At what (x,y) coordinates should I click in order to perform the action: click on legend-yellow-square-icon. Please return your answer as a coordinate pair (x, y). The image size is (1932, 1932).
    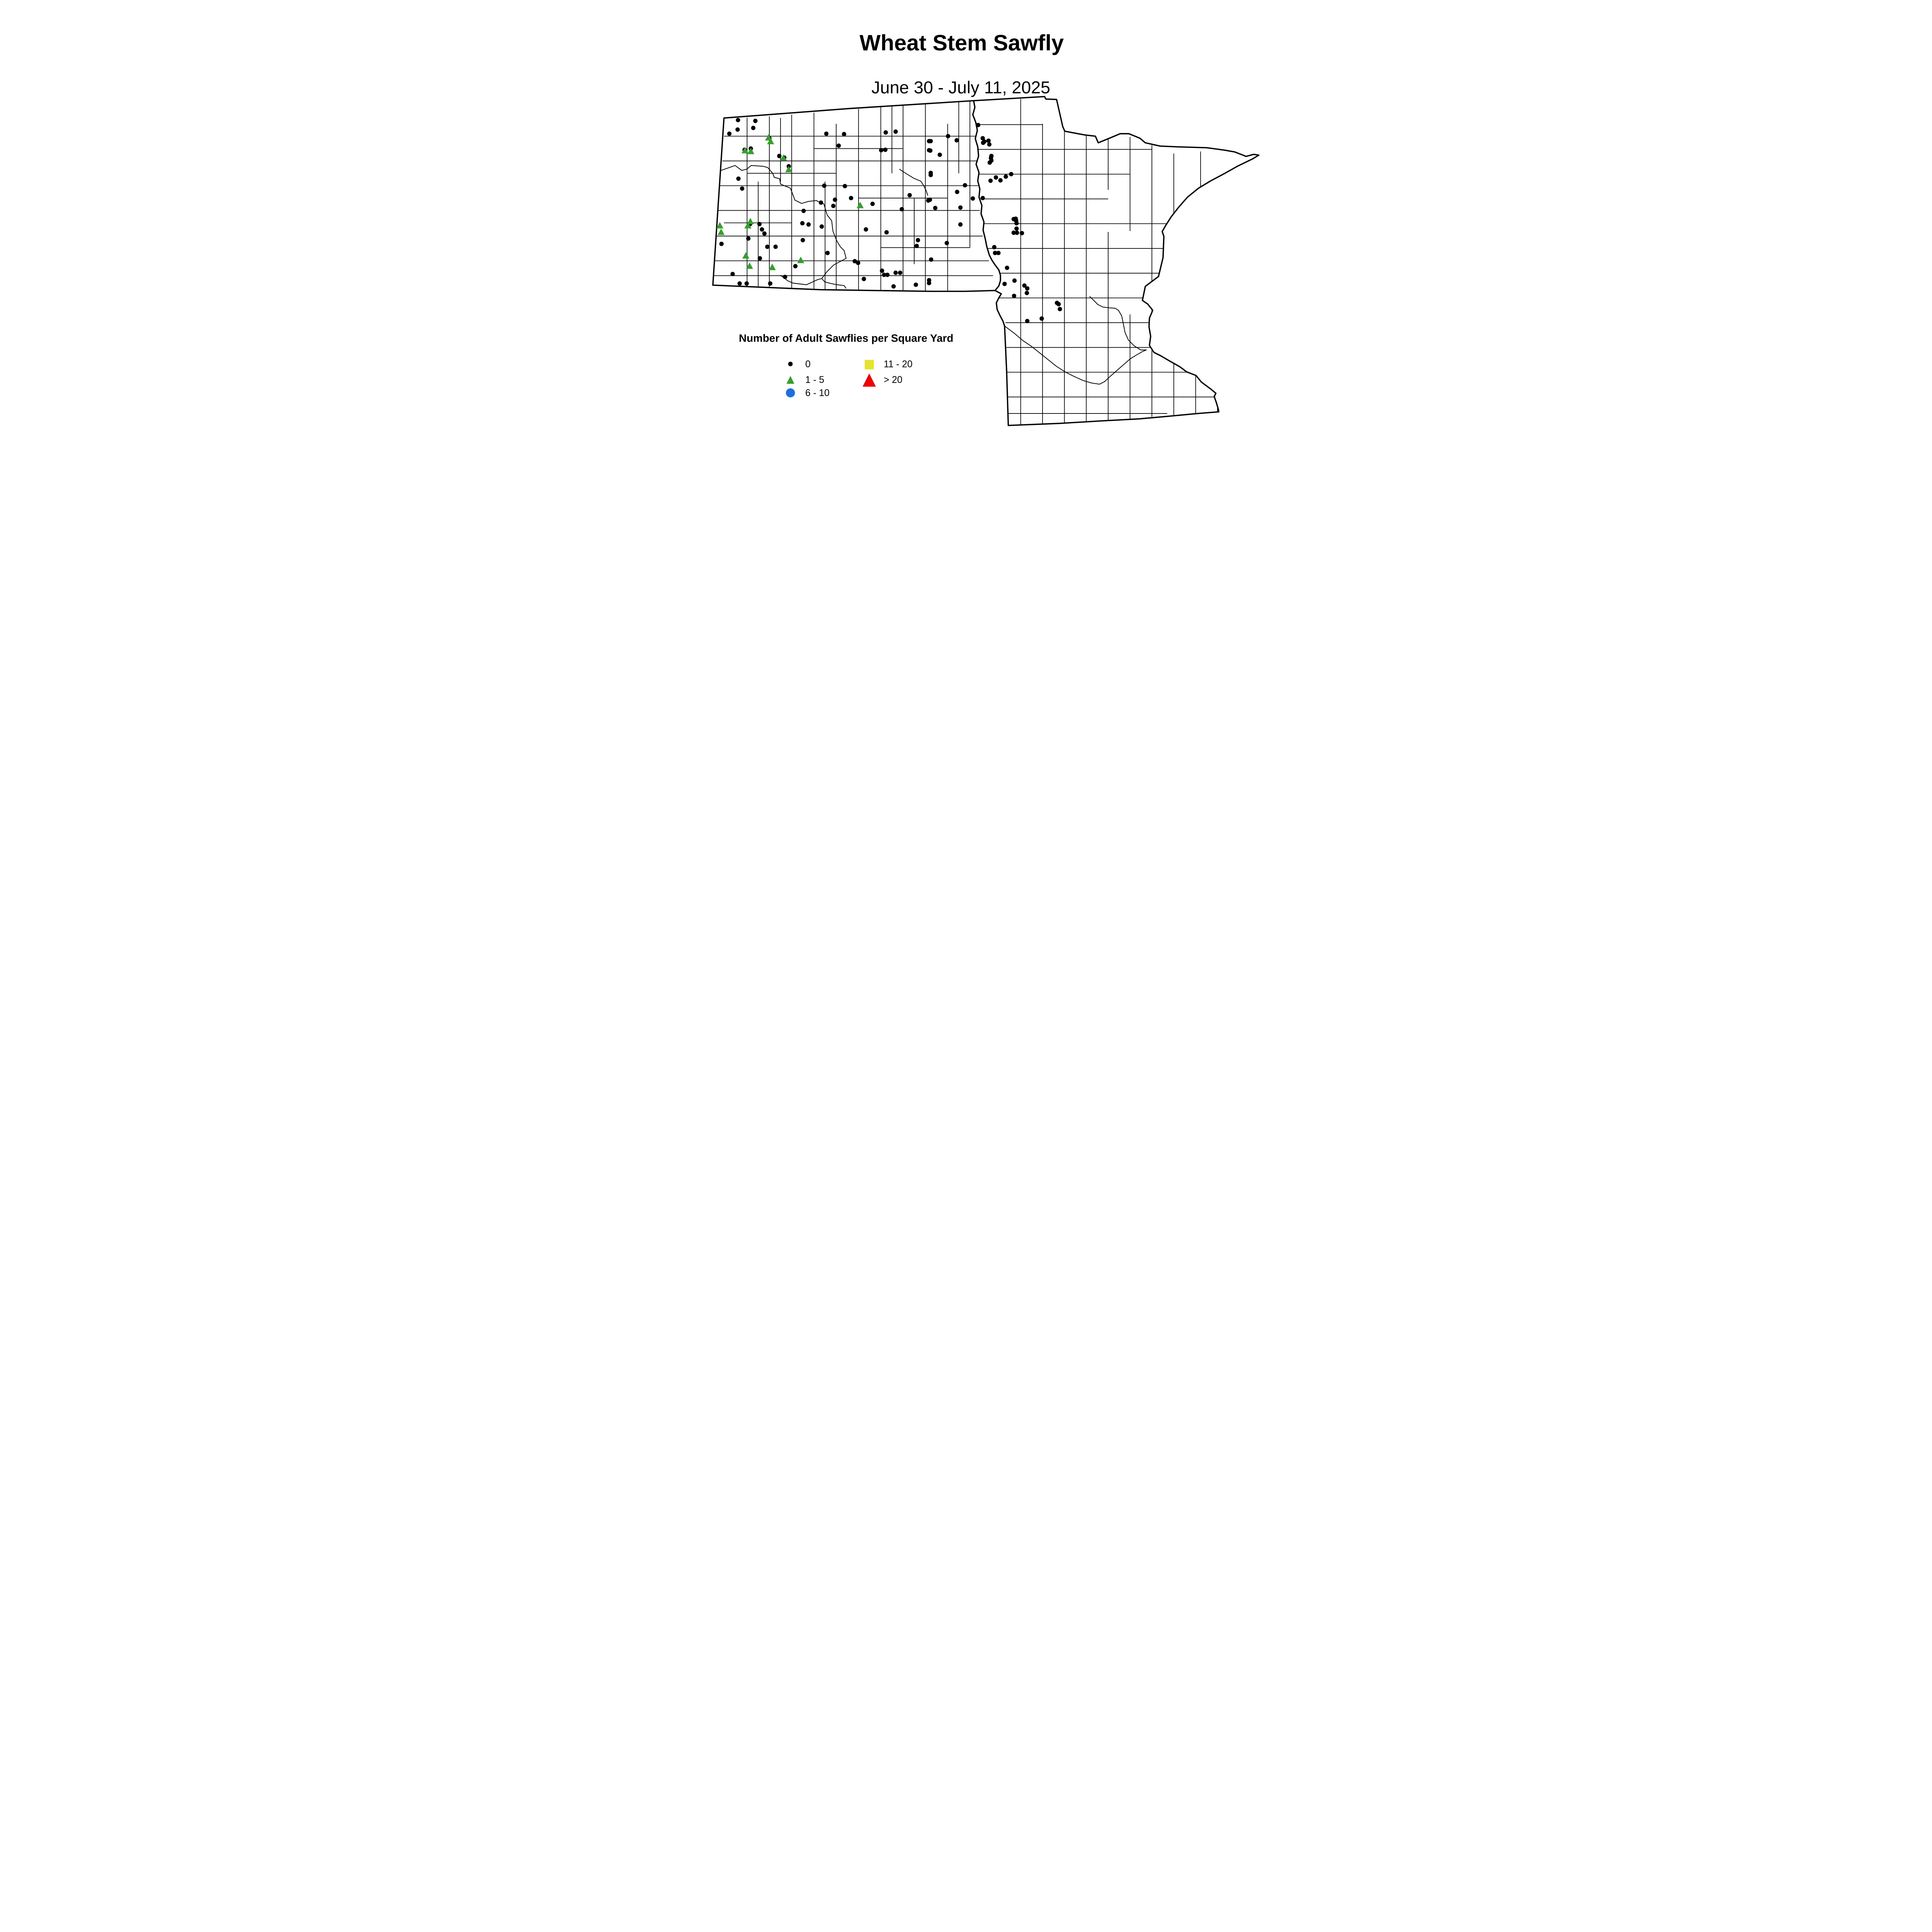
    Looking at the image, I should click on (869, 365).